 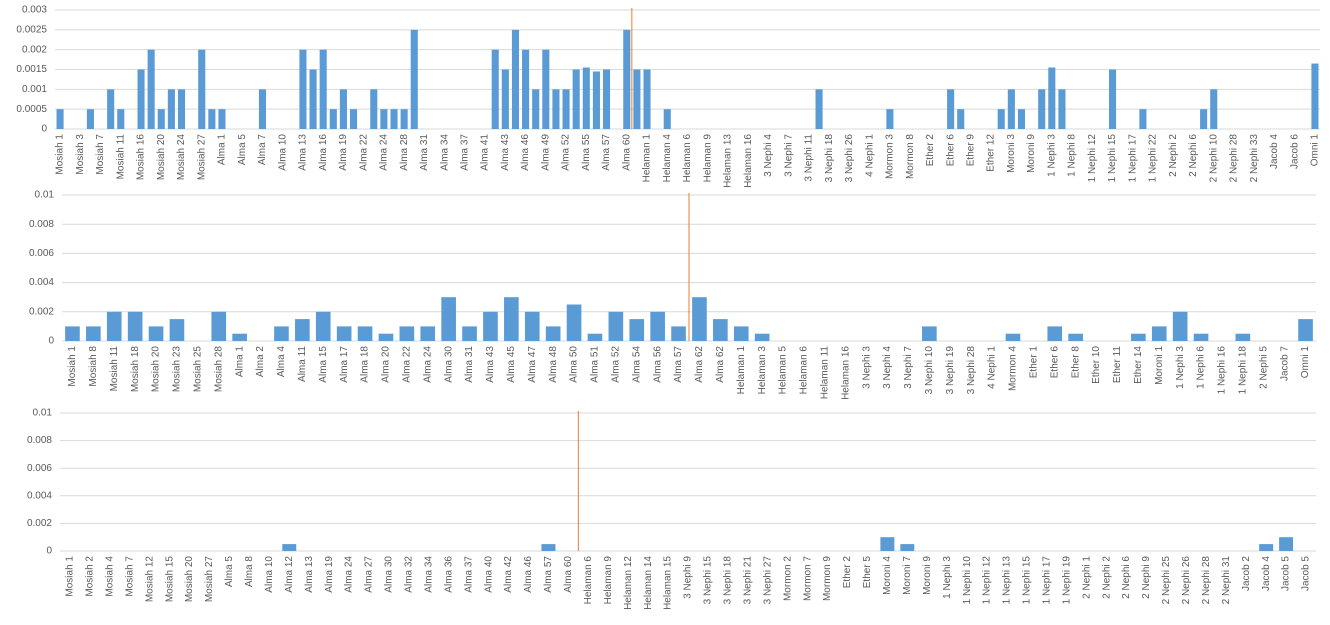 I want to click on x-tick-label: Alma 37, so click(x=468, y=574).